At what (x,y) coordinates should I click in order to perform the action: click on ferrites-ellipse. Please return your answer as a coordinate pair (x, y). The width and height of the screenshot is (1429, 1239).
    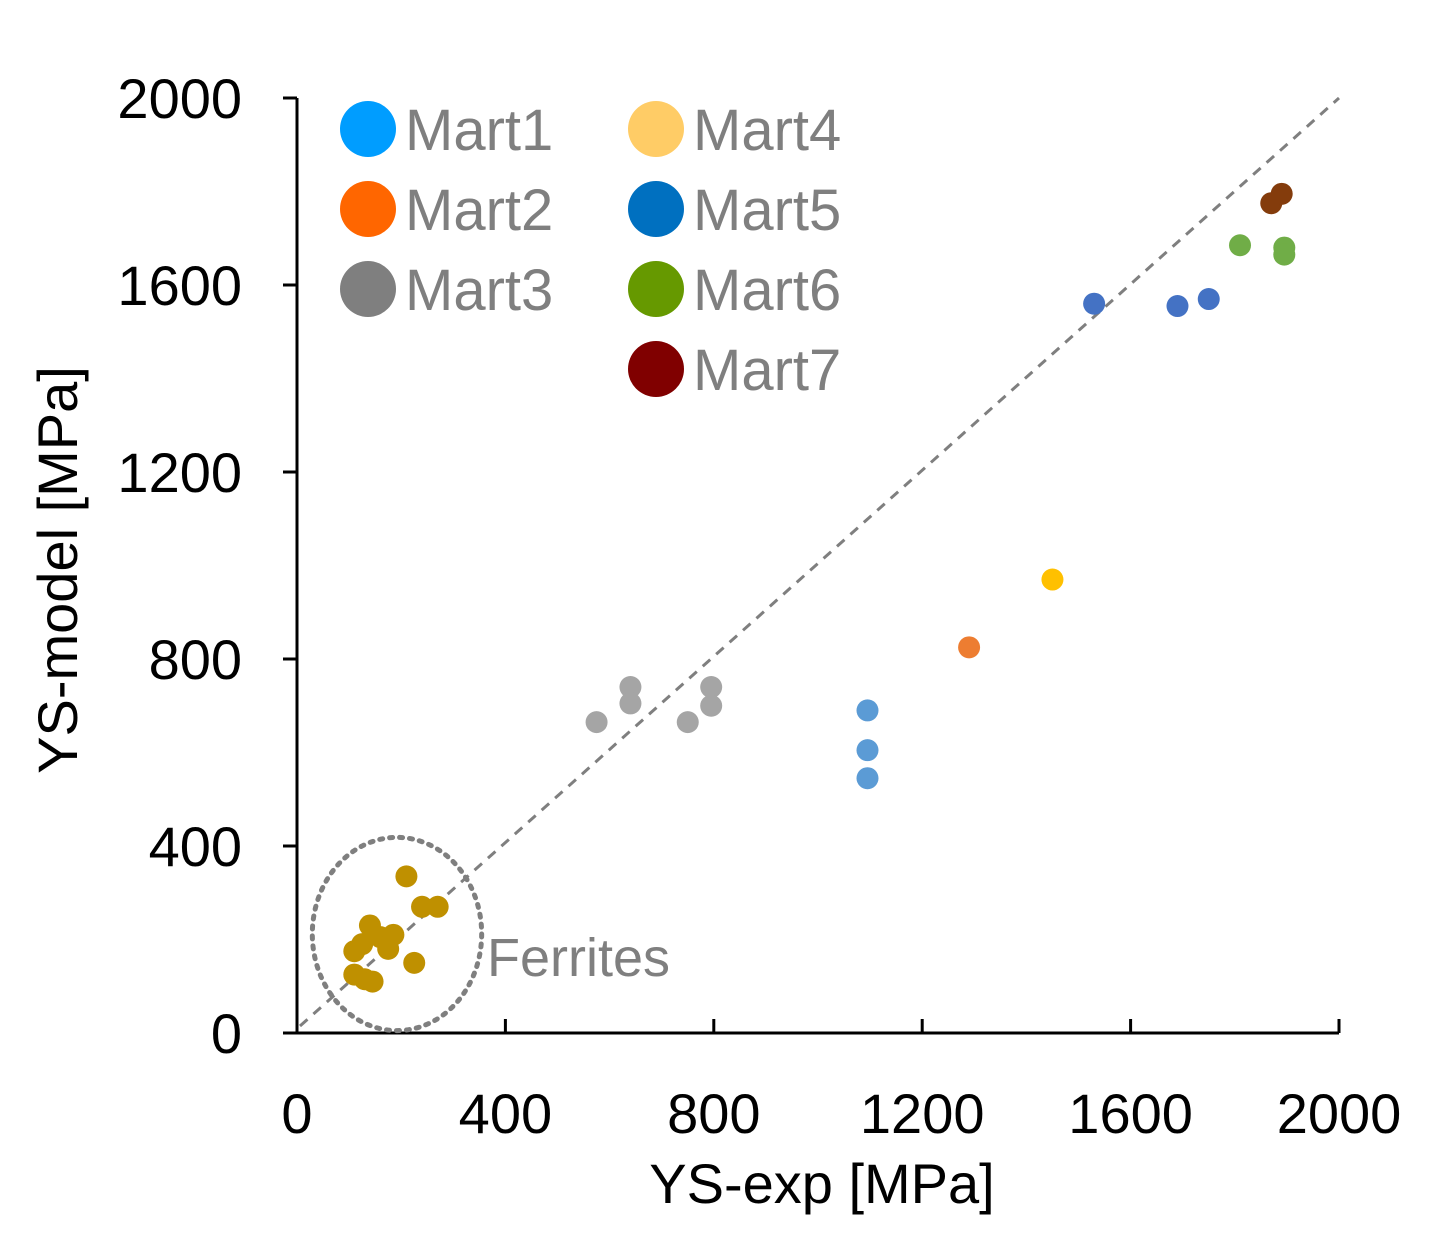
    Looking at the image, I should click on (397, 934).